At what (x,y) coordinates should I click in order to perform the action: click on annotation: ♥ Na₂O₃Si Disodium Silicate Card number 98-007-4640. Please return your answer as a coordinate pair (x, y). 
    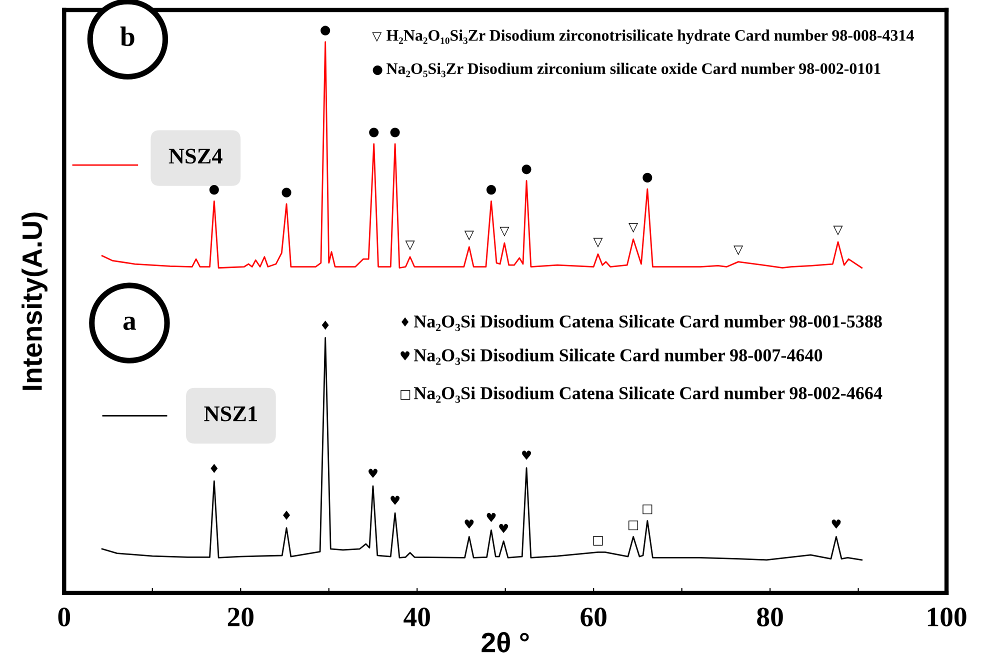
    Looking at the image, I should click on (611, 356).